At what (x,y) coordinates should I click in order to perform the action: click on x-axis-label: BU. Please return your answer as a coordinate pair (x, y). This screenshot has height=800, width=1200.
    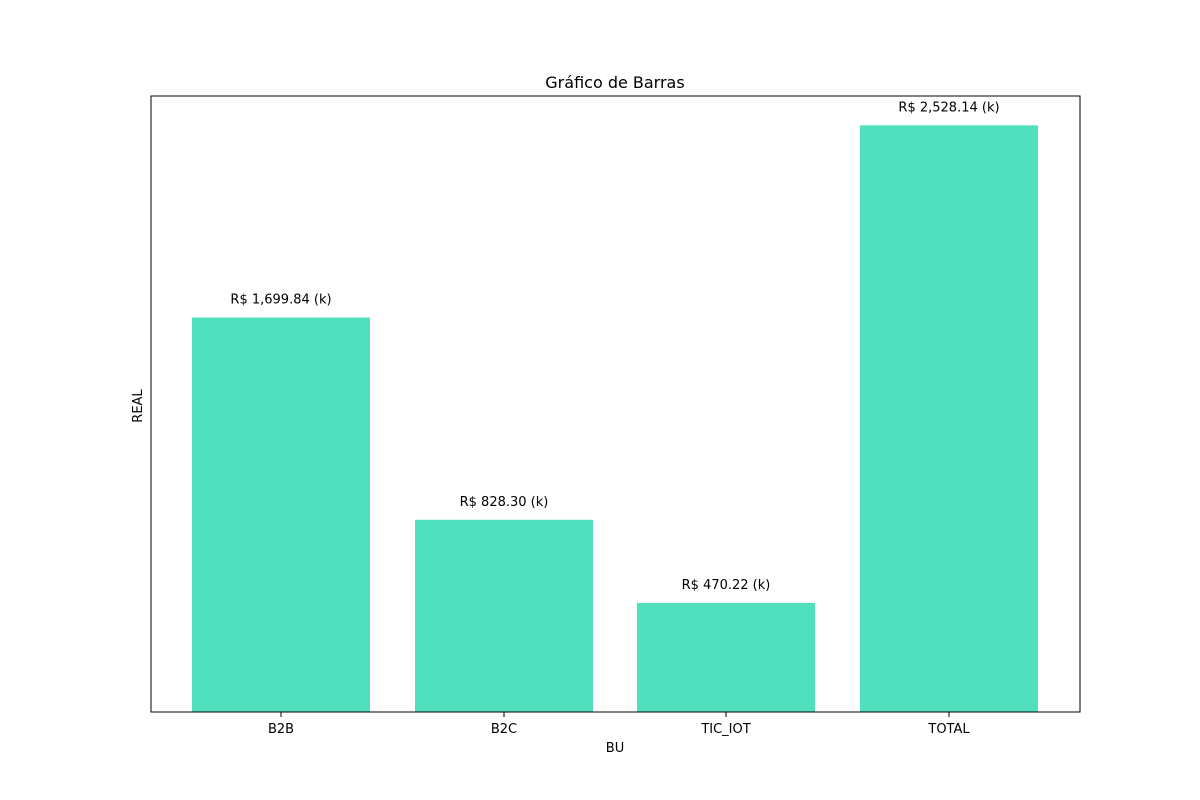
    Looking at the image, I should click on (615, 748).